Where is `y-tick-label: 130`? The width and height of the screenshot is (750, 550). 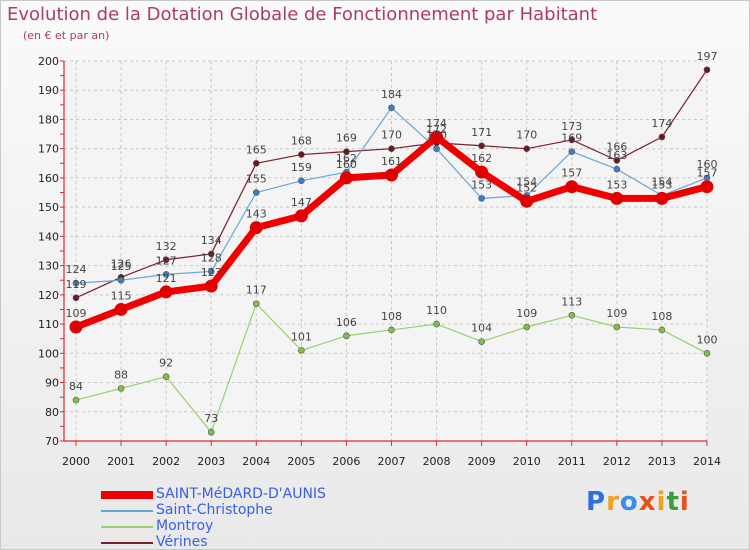
y-tick-label: 130 is located at coordinates (48, 266).